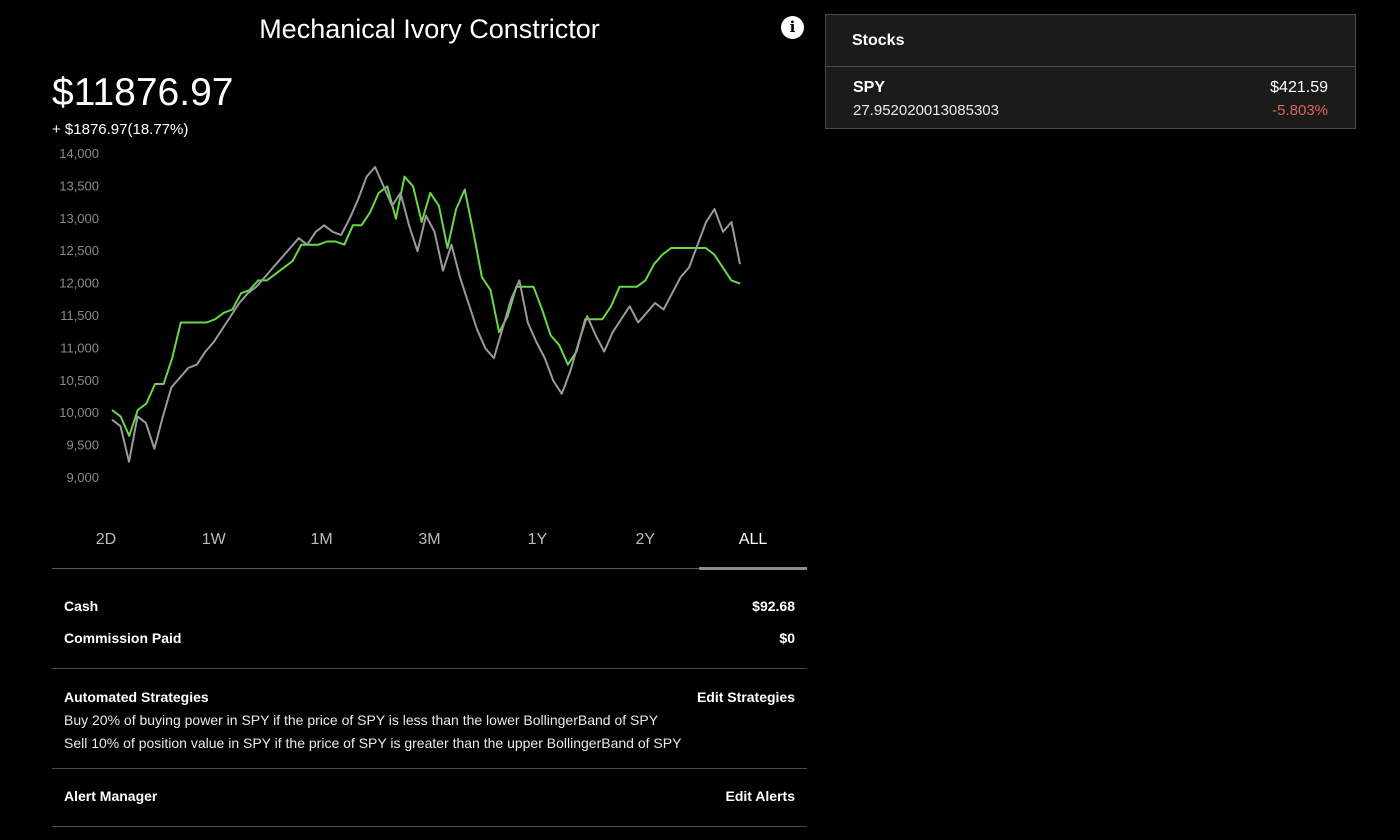  I want to click on commission-row: Commission Paid $0, so click(429, 638).